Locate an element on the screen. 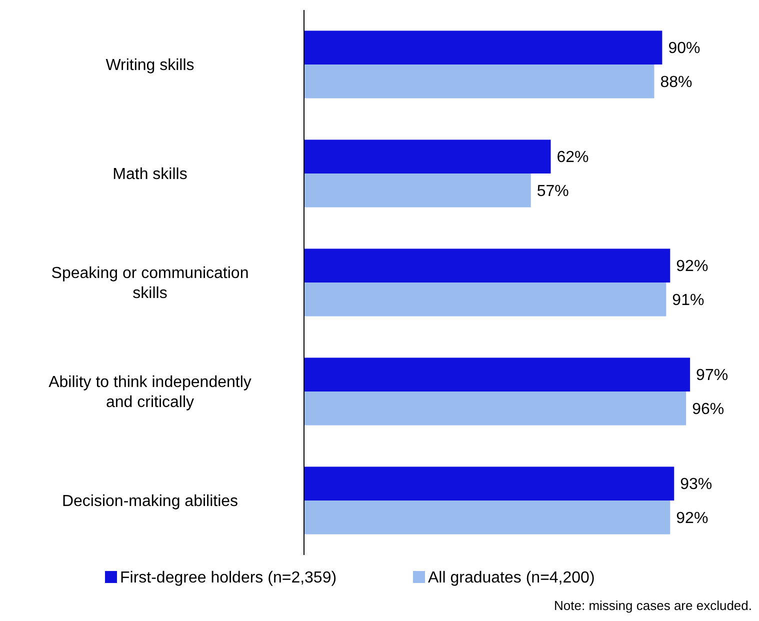 The width and height of the screenshot is (759, 621). y-tick-label: Writing skills is located at coordinates (150, 65).